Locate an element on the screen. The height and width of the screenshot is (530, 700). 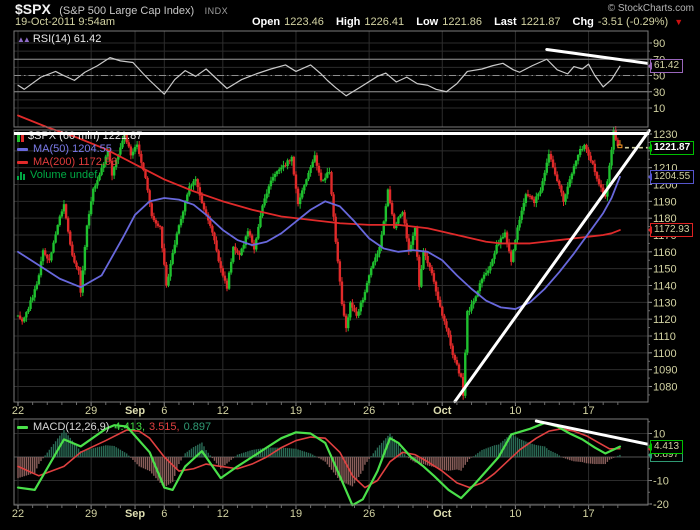
chg-value: -3.51 (-0.29%) is located at coordinates (633, 22).